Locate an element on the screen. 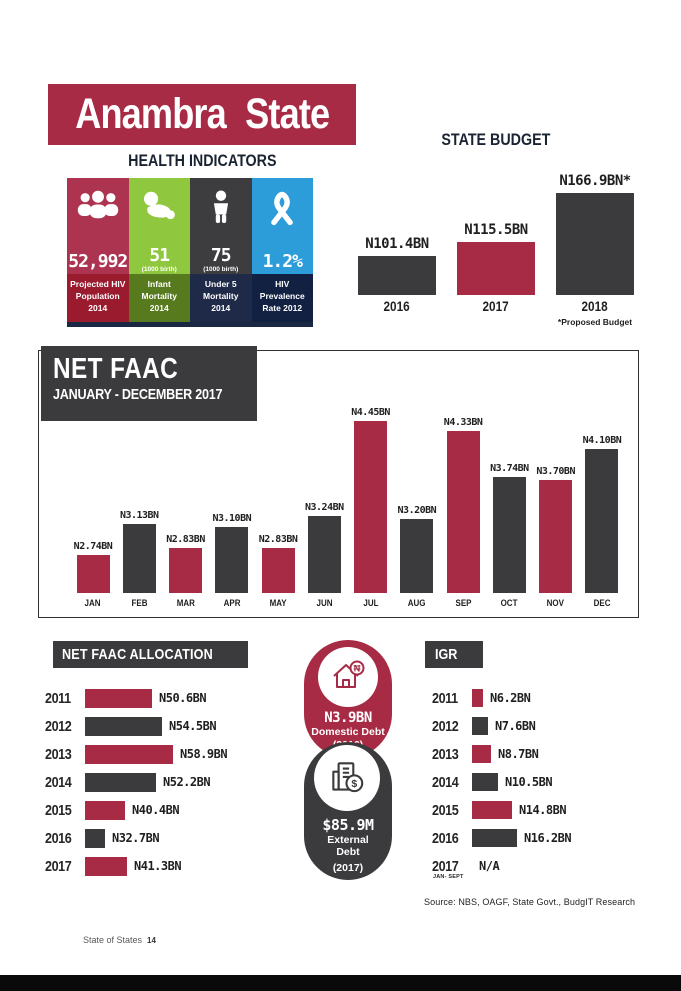 Image resolution: width=681 pixels, height=991 pixels. faac-bar-value: N3.20BN is located at coordinates (417, 510).